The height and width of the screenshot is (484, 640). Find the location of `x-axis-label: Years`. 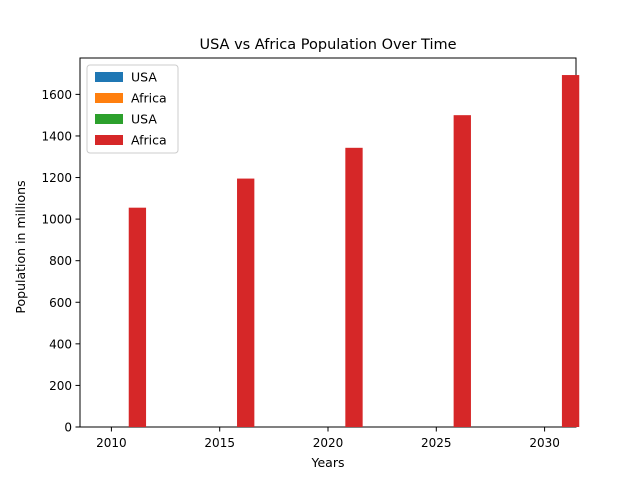

x-axis-label: Years is located at coordinates (328, 462).